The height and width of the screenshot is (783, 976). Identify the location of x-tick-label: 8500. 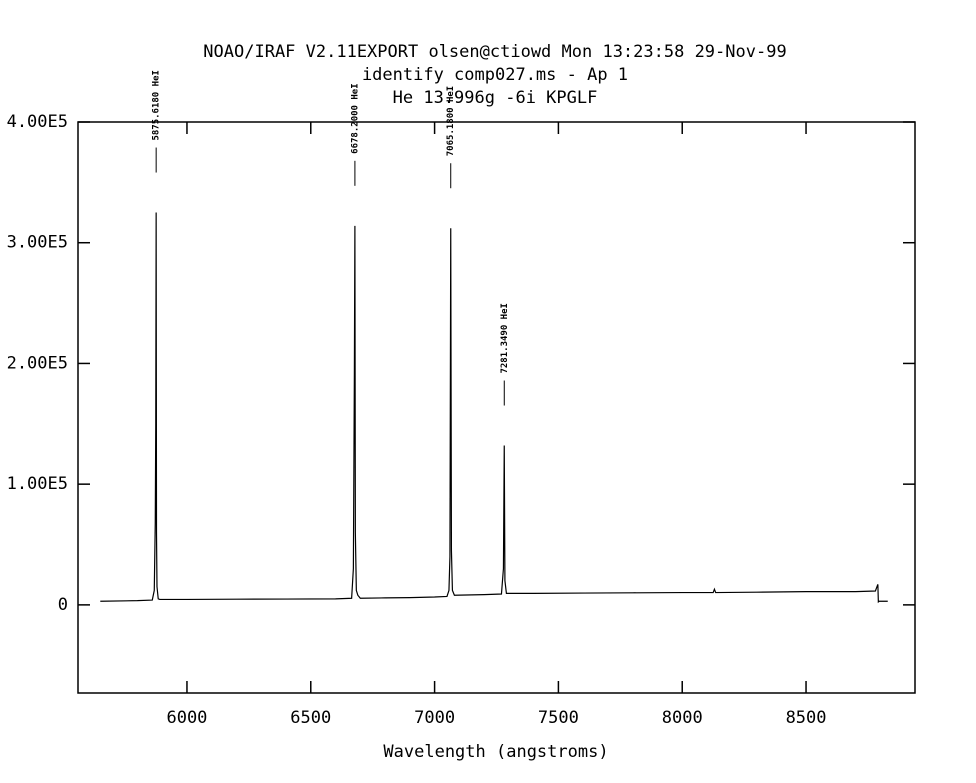
(806, 718).